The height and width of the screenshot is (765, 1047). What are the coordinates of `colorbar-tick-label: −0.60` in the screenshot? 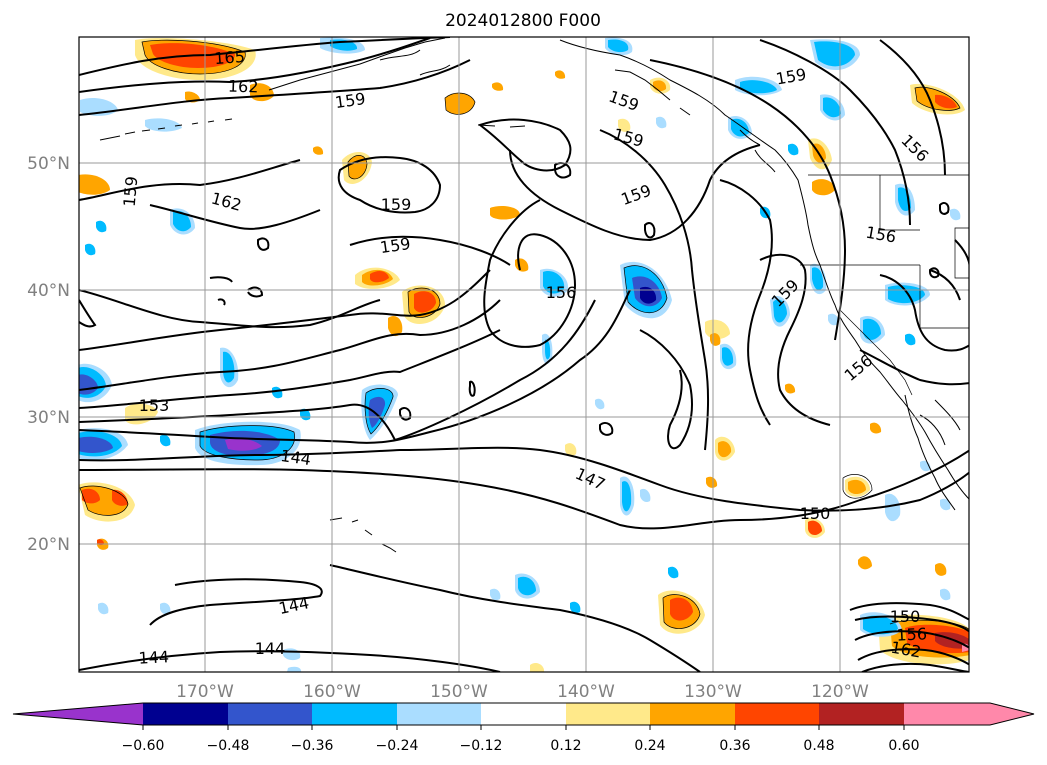 It's located at (143, 746).